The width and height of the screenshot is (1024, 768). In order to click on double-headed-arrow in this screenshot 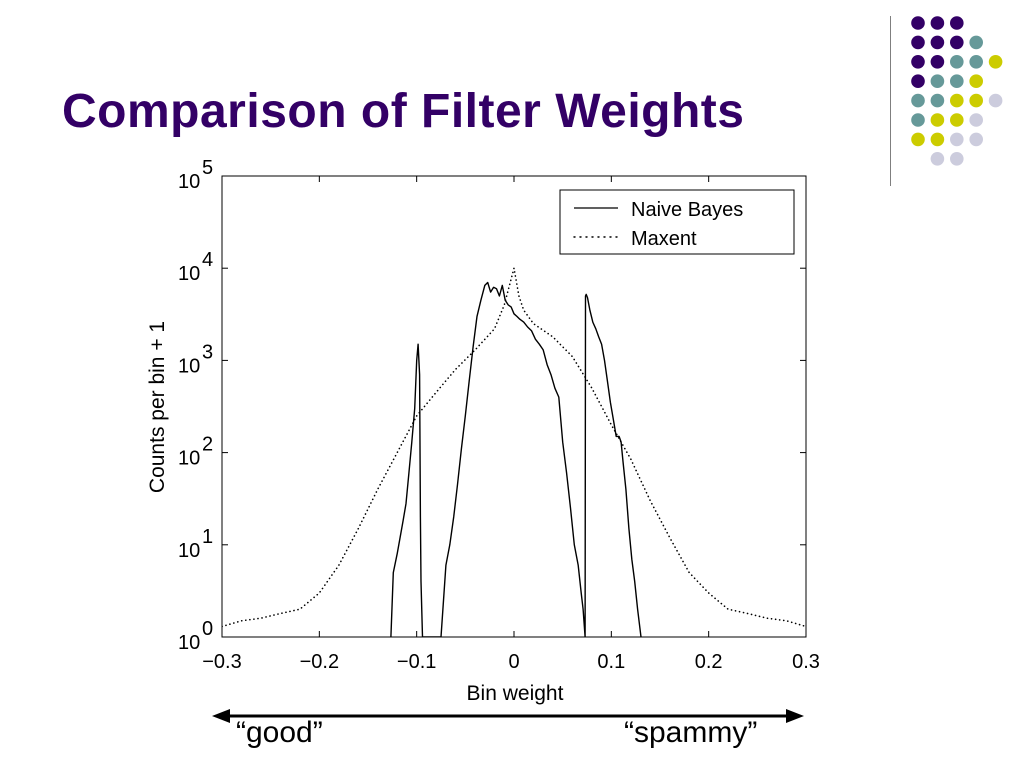, I will do `click(508, 716)`.